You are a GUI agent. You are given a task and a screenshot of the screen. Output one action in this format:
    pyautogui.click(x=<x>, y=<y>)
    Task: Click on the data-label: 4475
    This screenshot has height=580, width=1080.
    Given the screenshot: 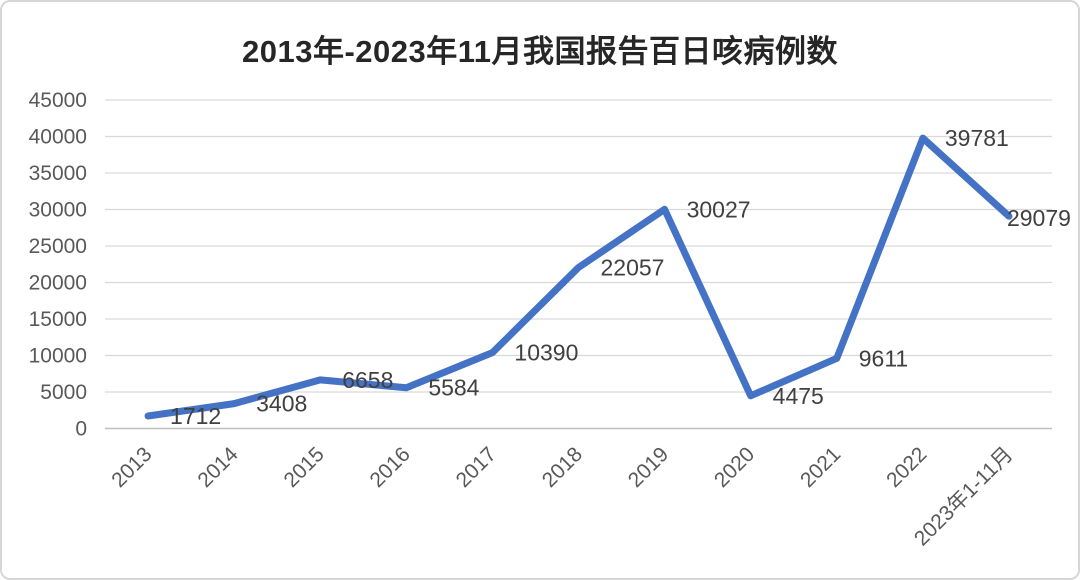 What is the action you would take?
    pyautogui.click(x=798, y=396)
    